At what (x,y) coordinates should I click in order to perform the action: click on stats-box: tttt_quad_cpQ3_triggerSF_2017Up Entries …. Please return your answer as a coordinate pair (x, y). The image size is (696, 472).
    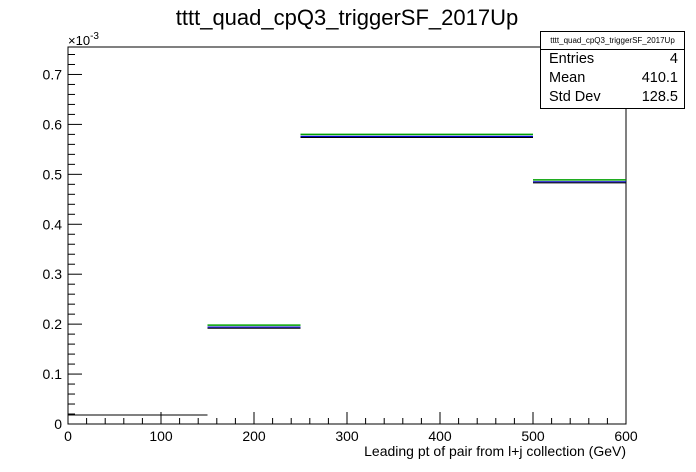
    Looking at the image, I should click on (612, 70).